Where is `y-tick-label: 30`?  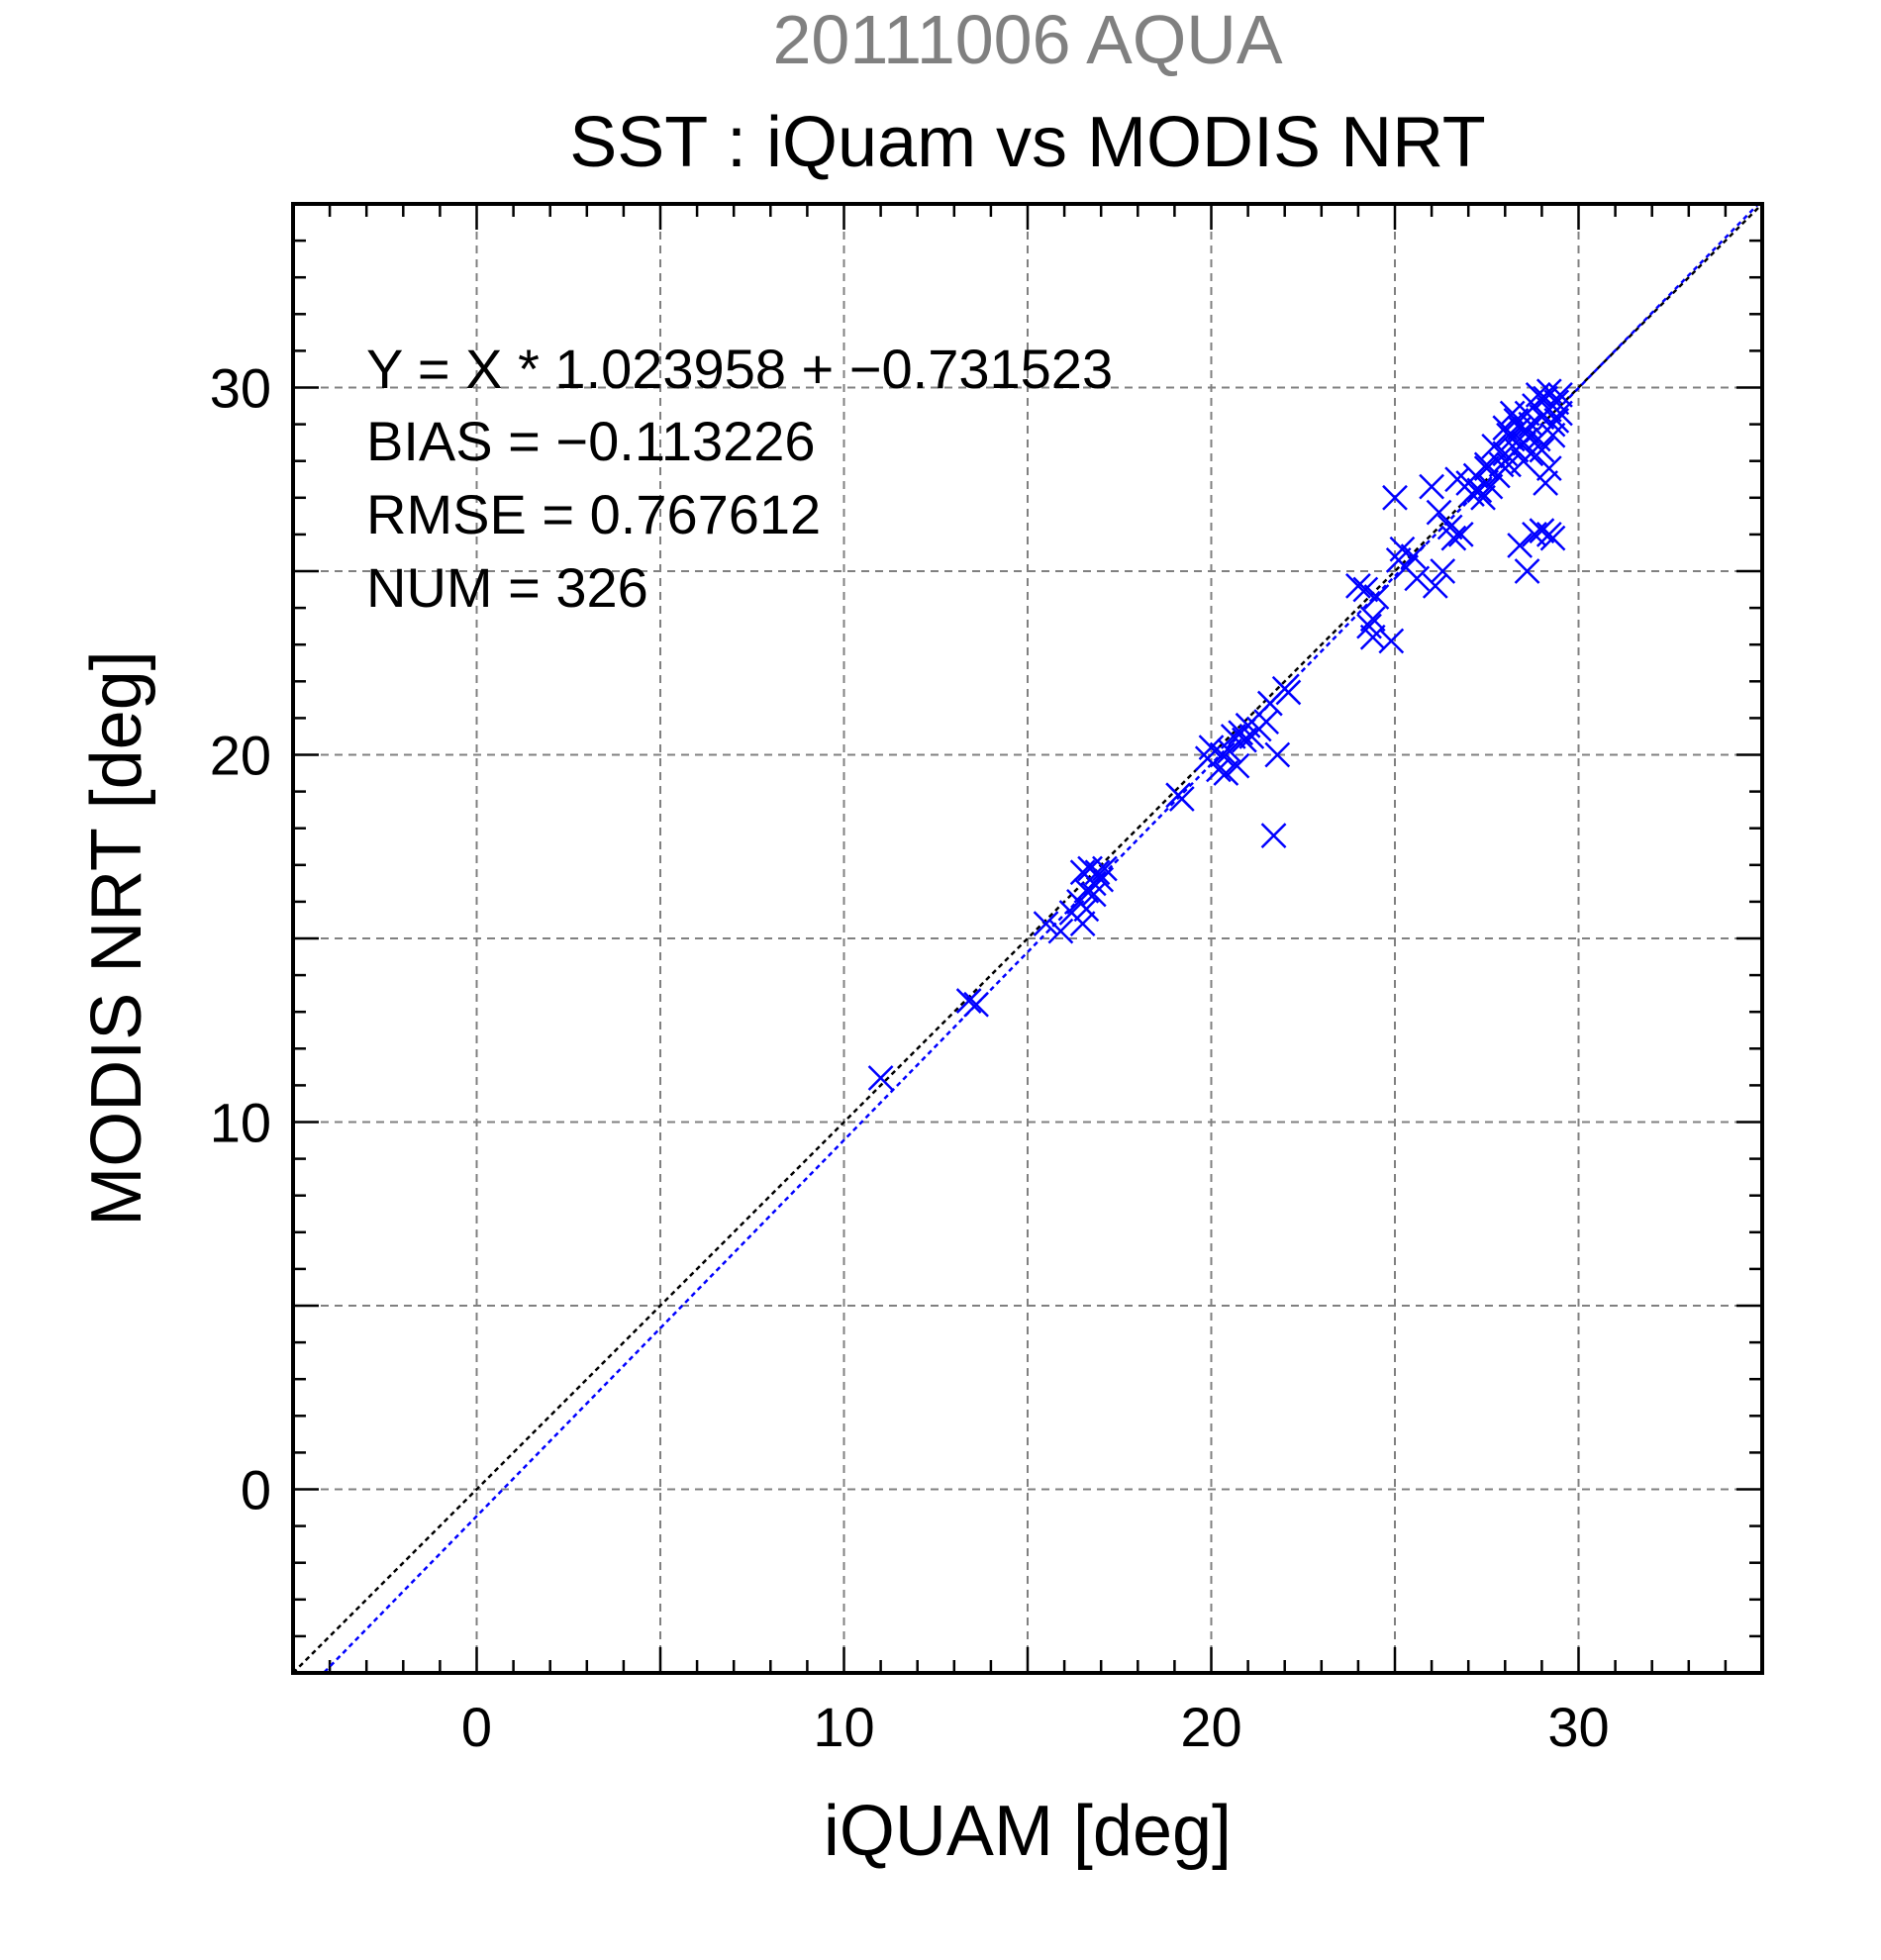 y-tick-label: 30 is located at coordinates (241, 388).